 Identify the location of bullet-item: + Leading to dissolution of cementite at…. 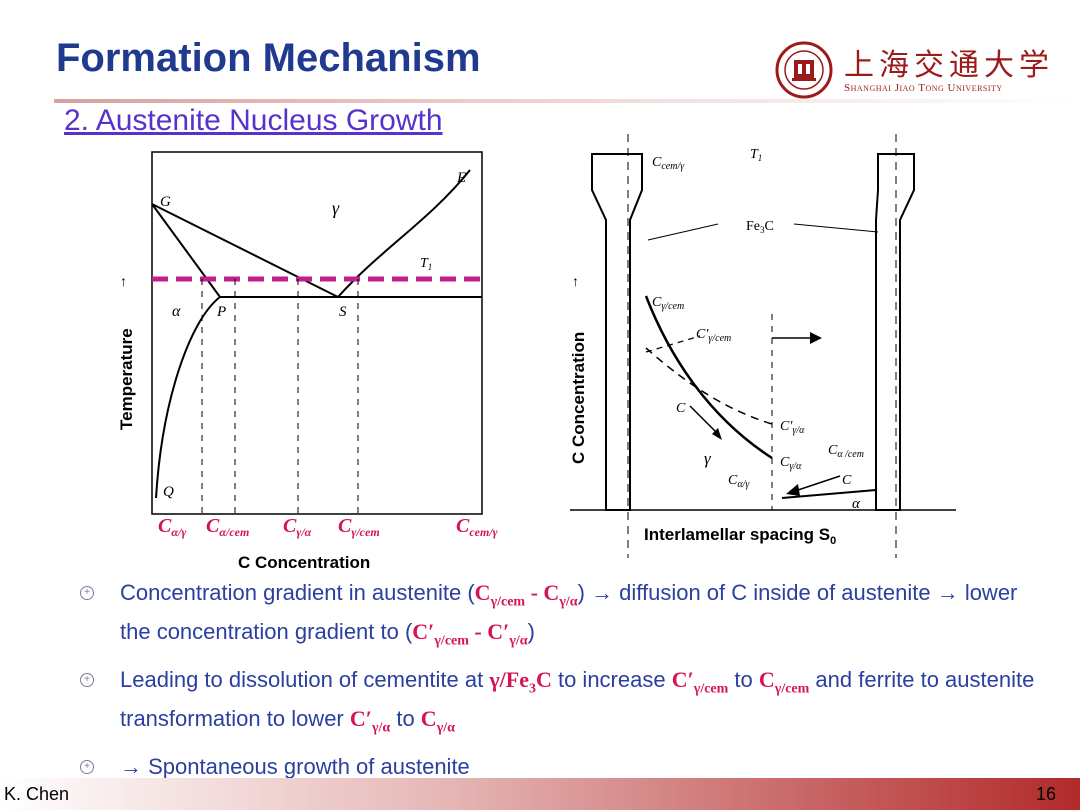
(560, 704).